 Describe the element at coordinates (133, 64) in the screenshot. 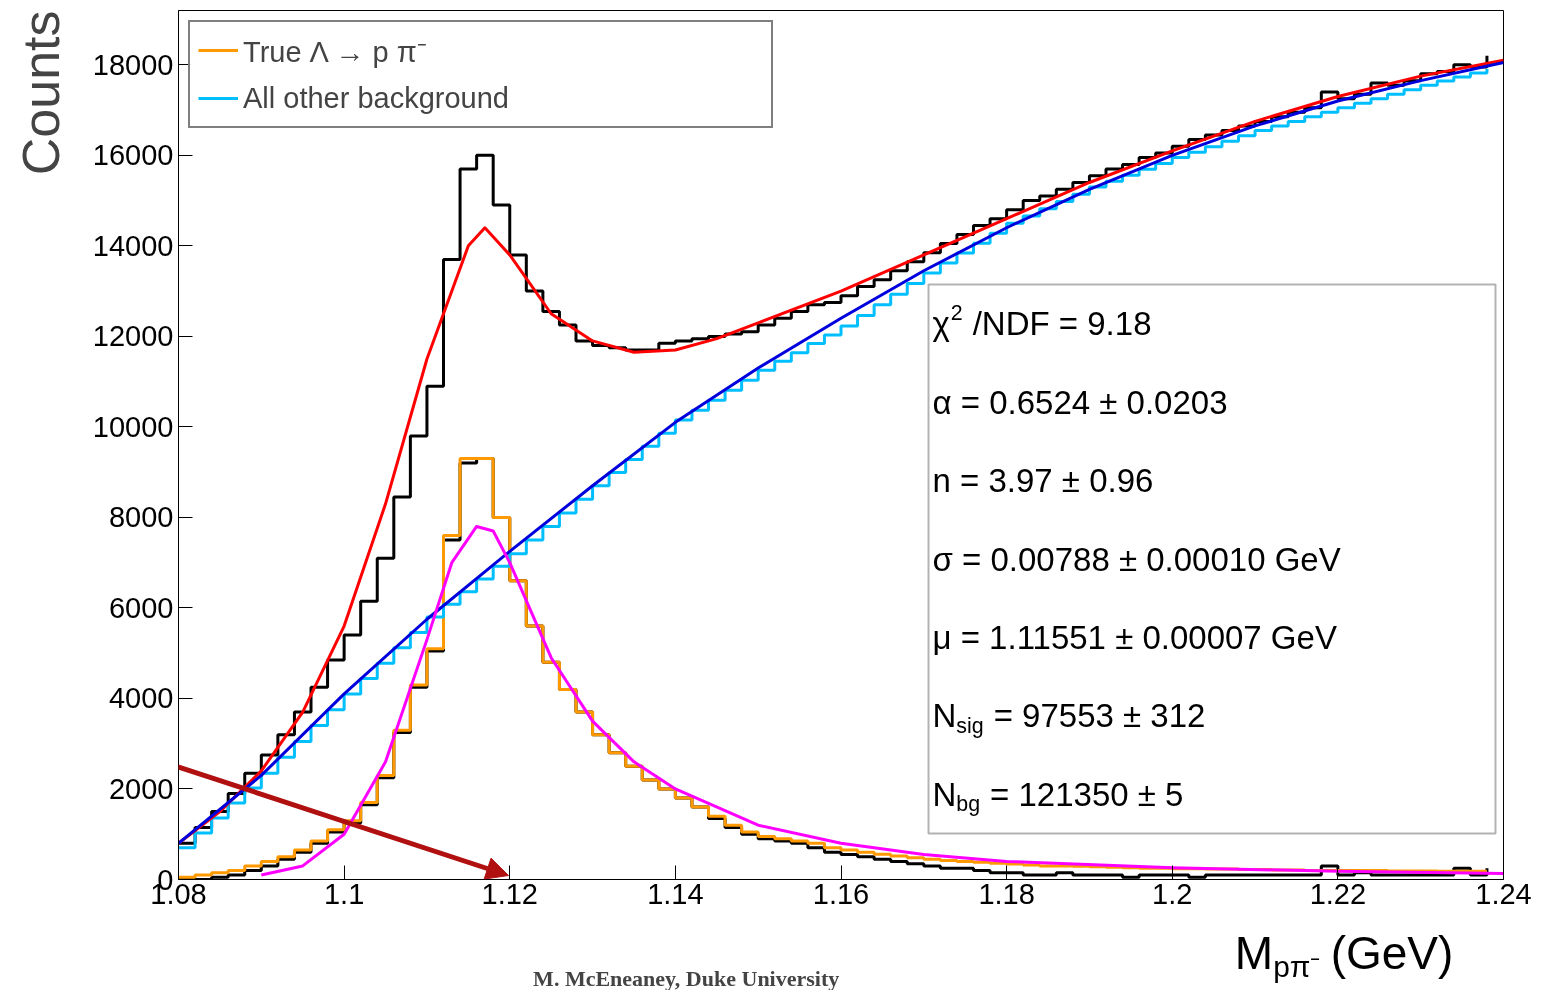

I see `y-tick-label: 18000` at that location.